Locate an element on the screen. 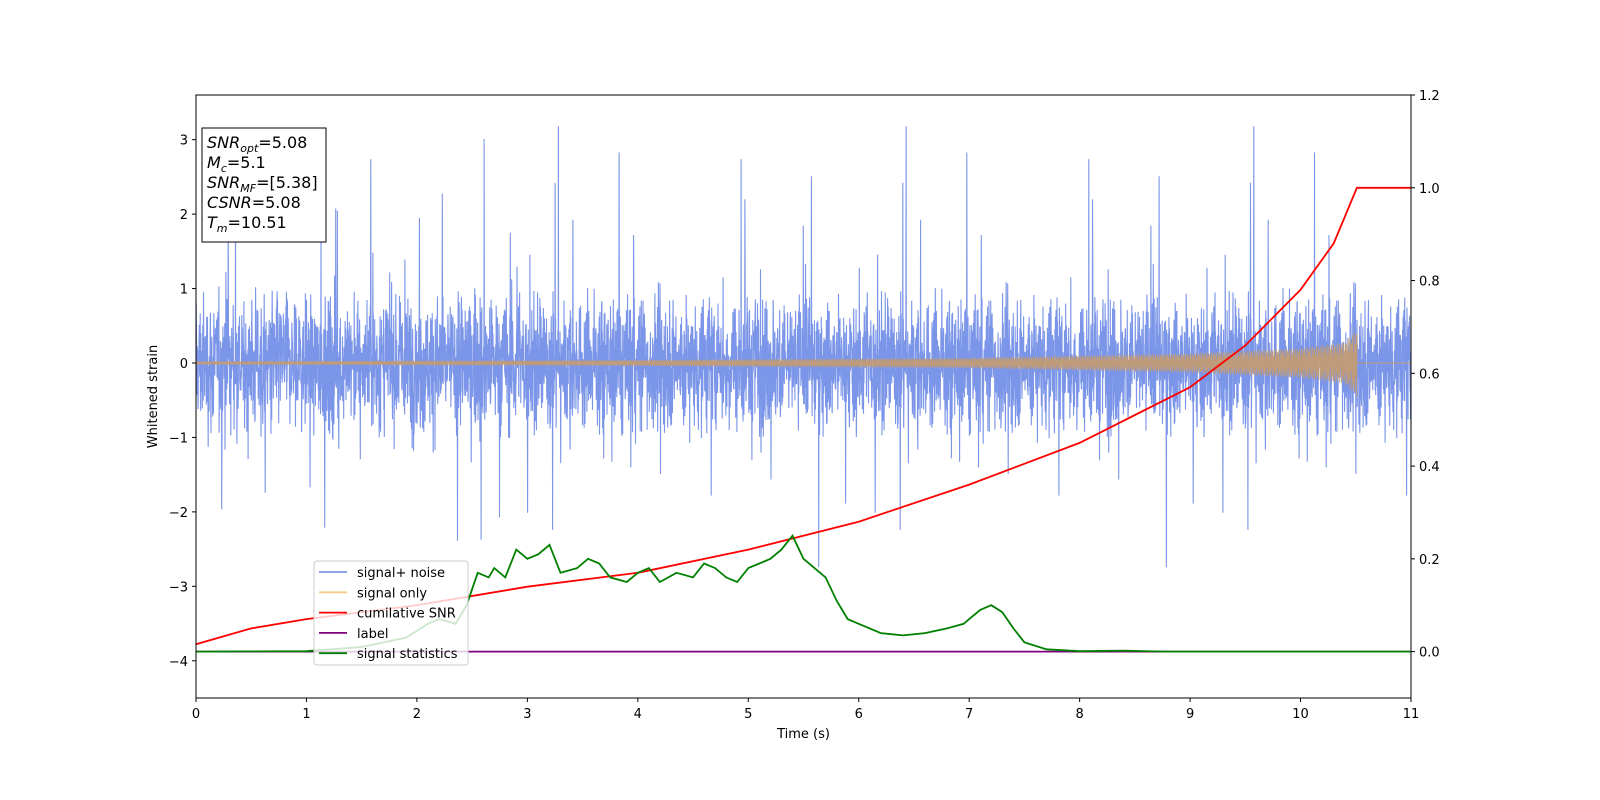 The width and height of the screenshot is (1600, 800). series-signal-statistics is located at coordinates (803, 593).